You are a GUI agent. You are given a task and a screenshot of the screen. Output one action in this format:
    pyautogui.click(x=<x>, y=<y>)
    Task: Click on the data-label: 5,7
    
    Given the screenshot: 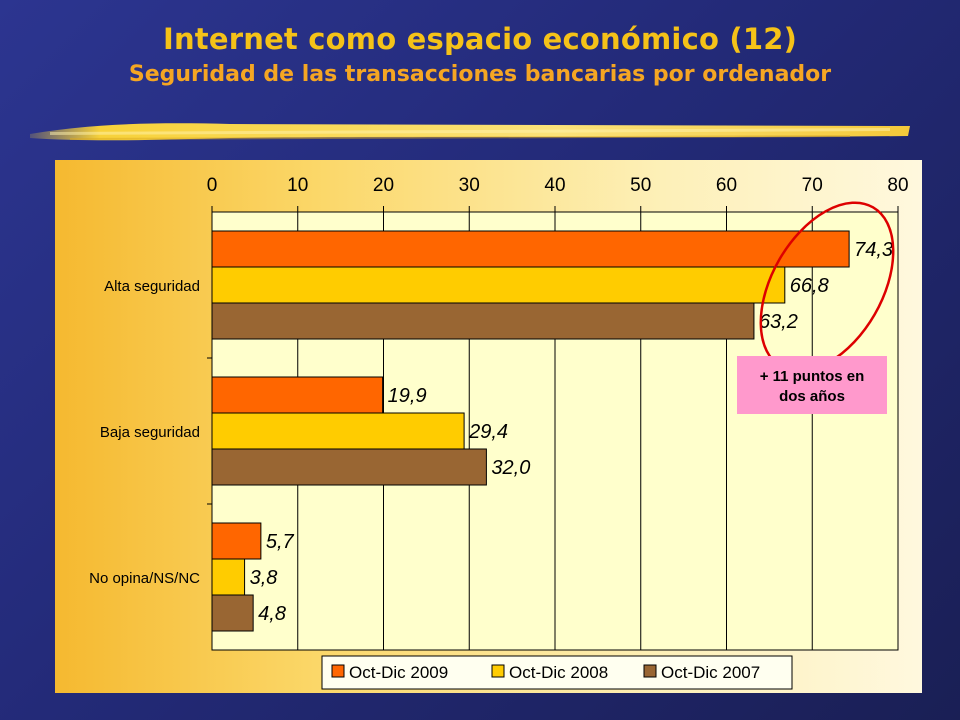 What is the action you would take?
    pyautogui.click(x=280, y=542)
    